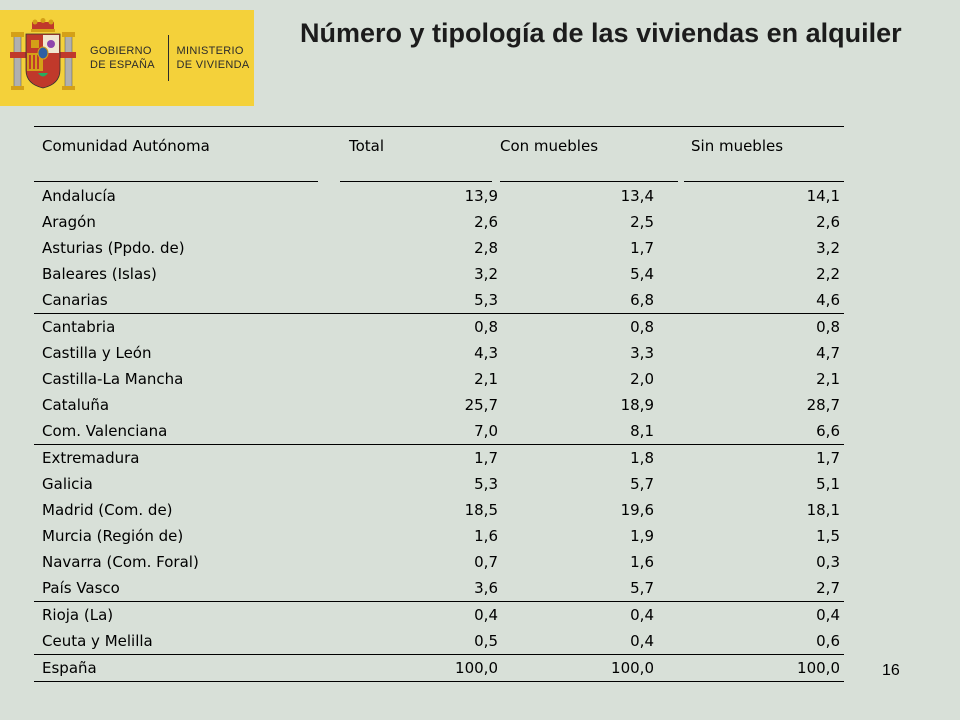 Image resolution: width=960 pixels, height=720 pixels. I want to click on cell-sin-muebles: 4,7, so click(828, 353).